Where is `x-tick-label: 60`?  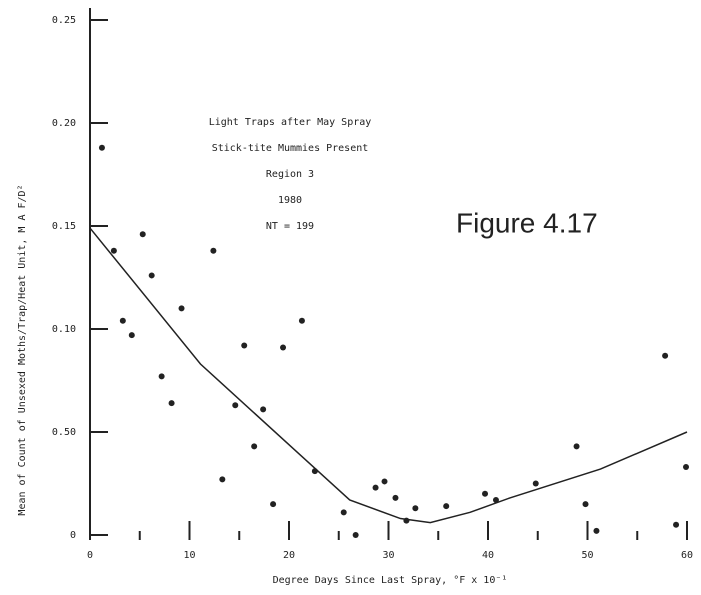 x-tick-label: 60 is located at coordinates (687, 555).